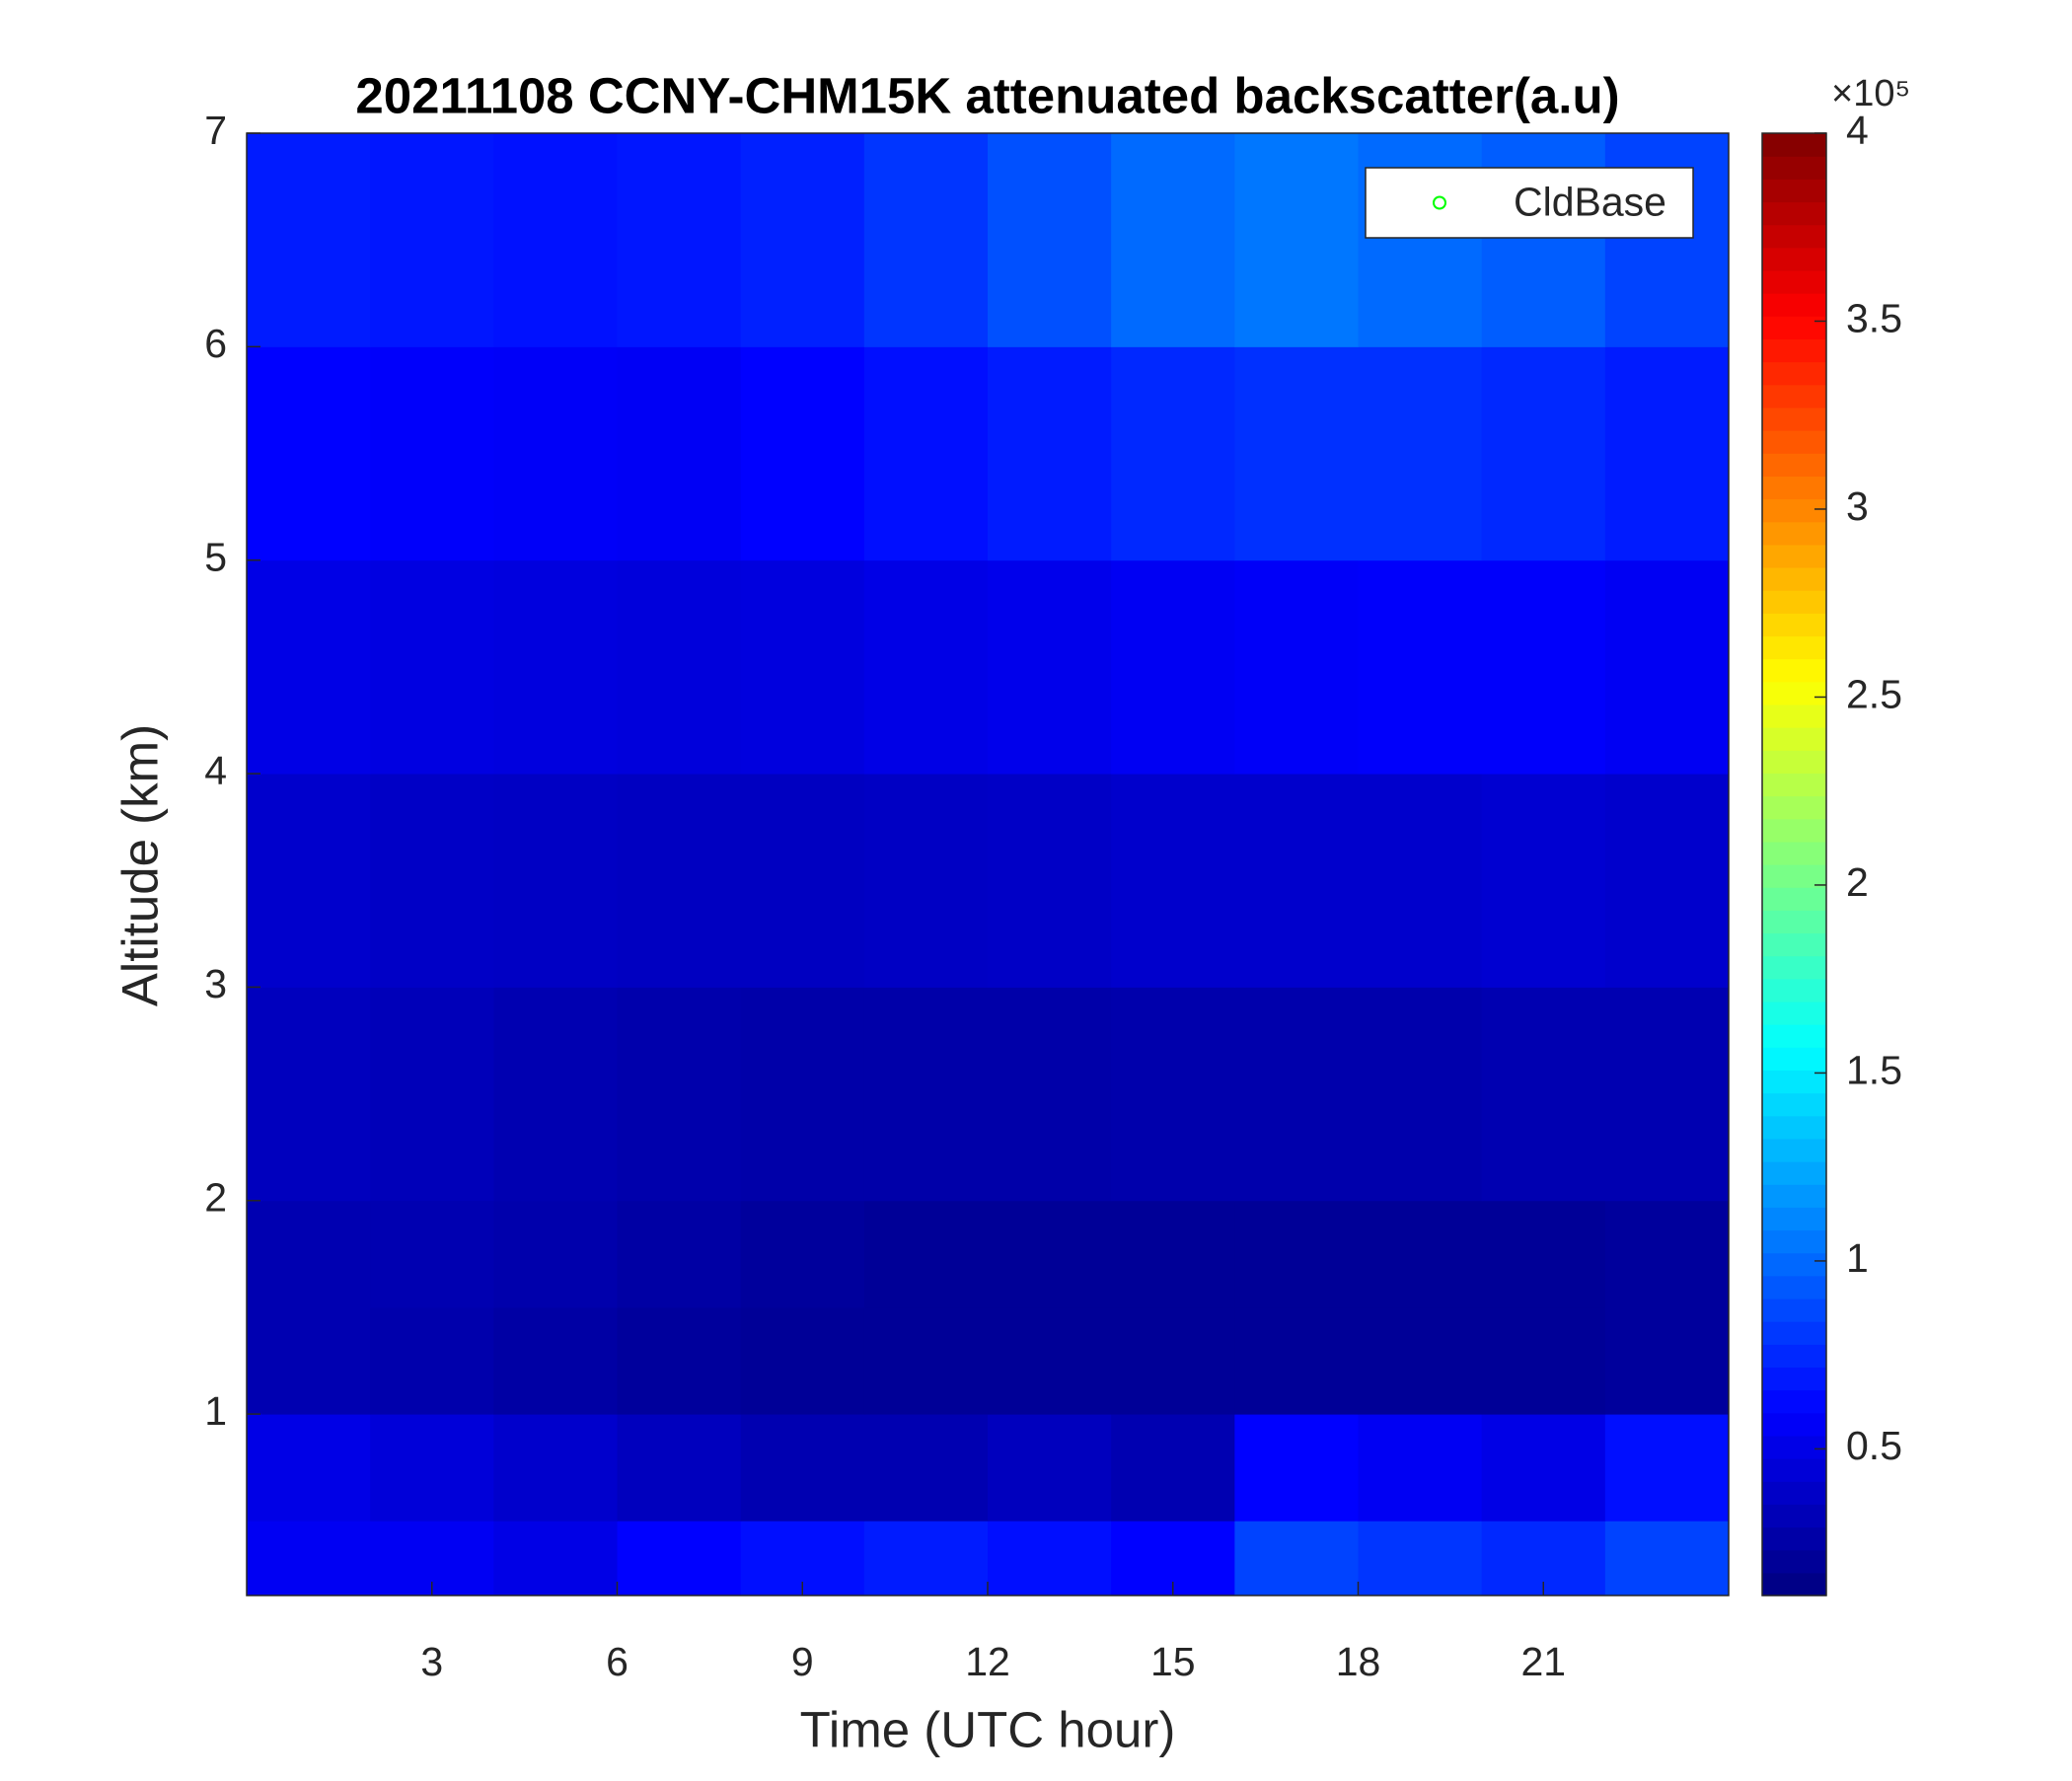 This screenshot has width=2072, height=1781. What do you see at coordinates (988, 1662) in the screenshot?
I see `x-tick-label: 12` at bounding box center [988, 1662].